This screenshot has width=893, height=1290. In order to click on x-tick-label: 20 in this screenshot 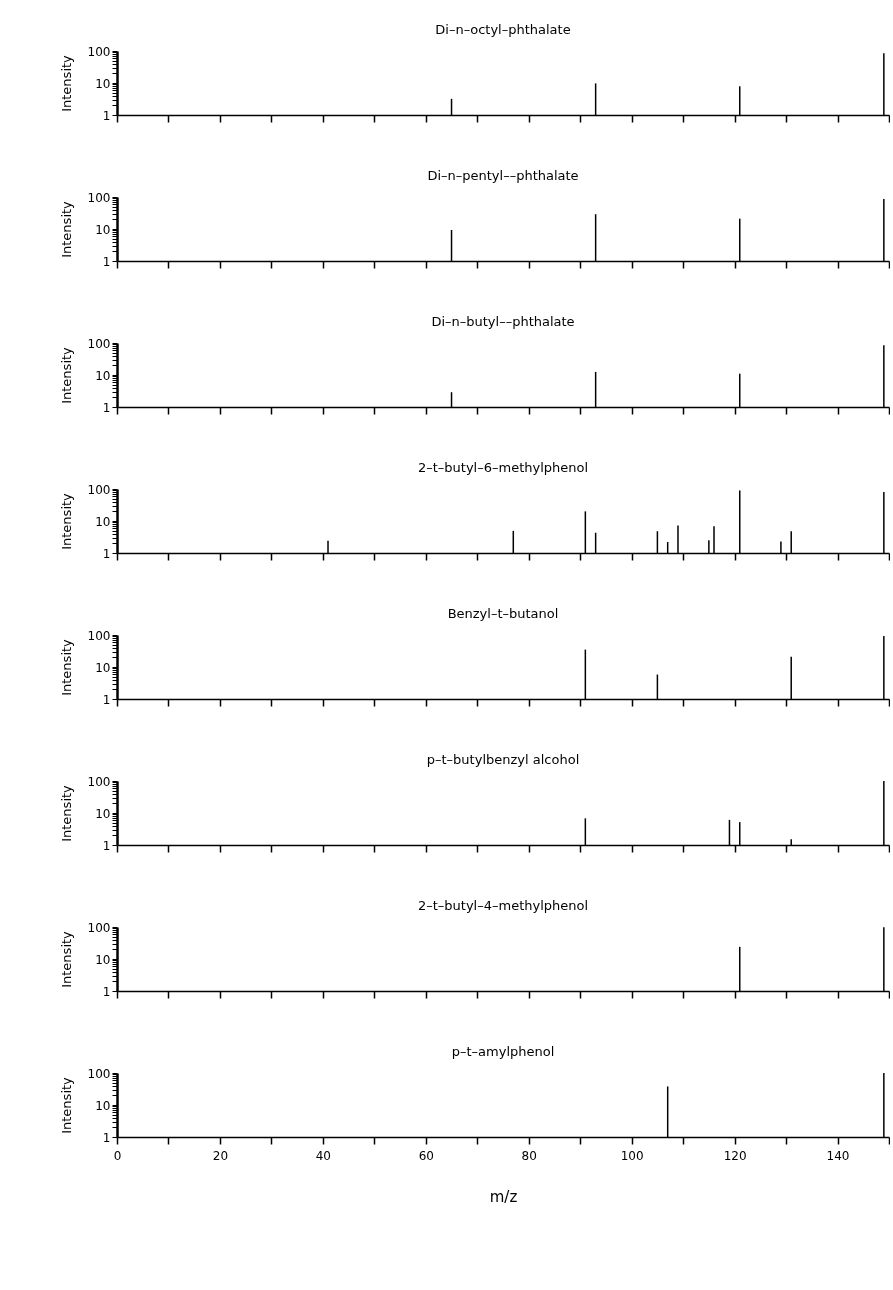, I will do `click(220, 1155)`.